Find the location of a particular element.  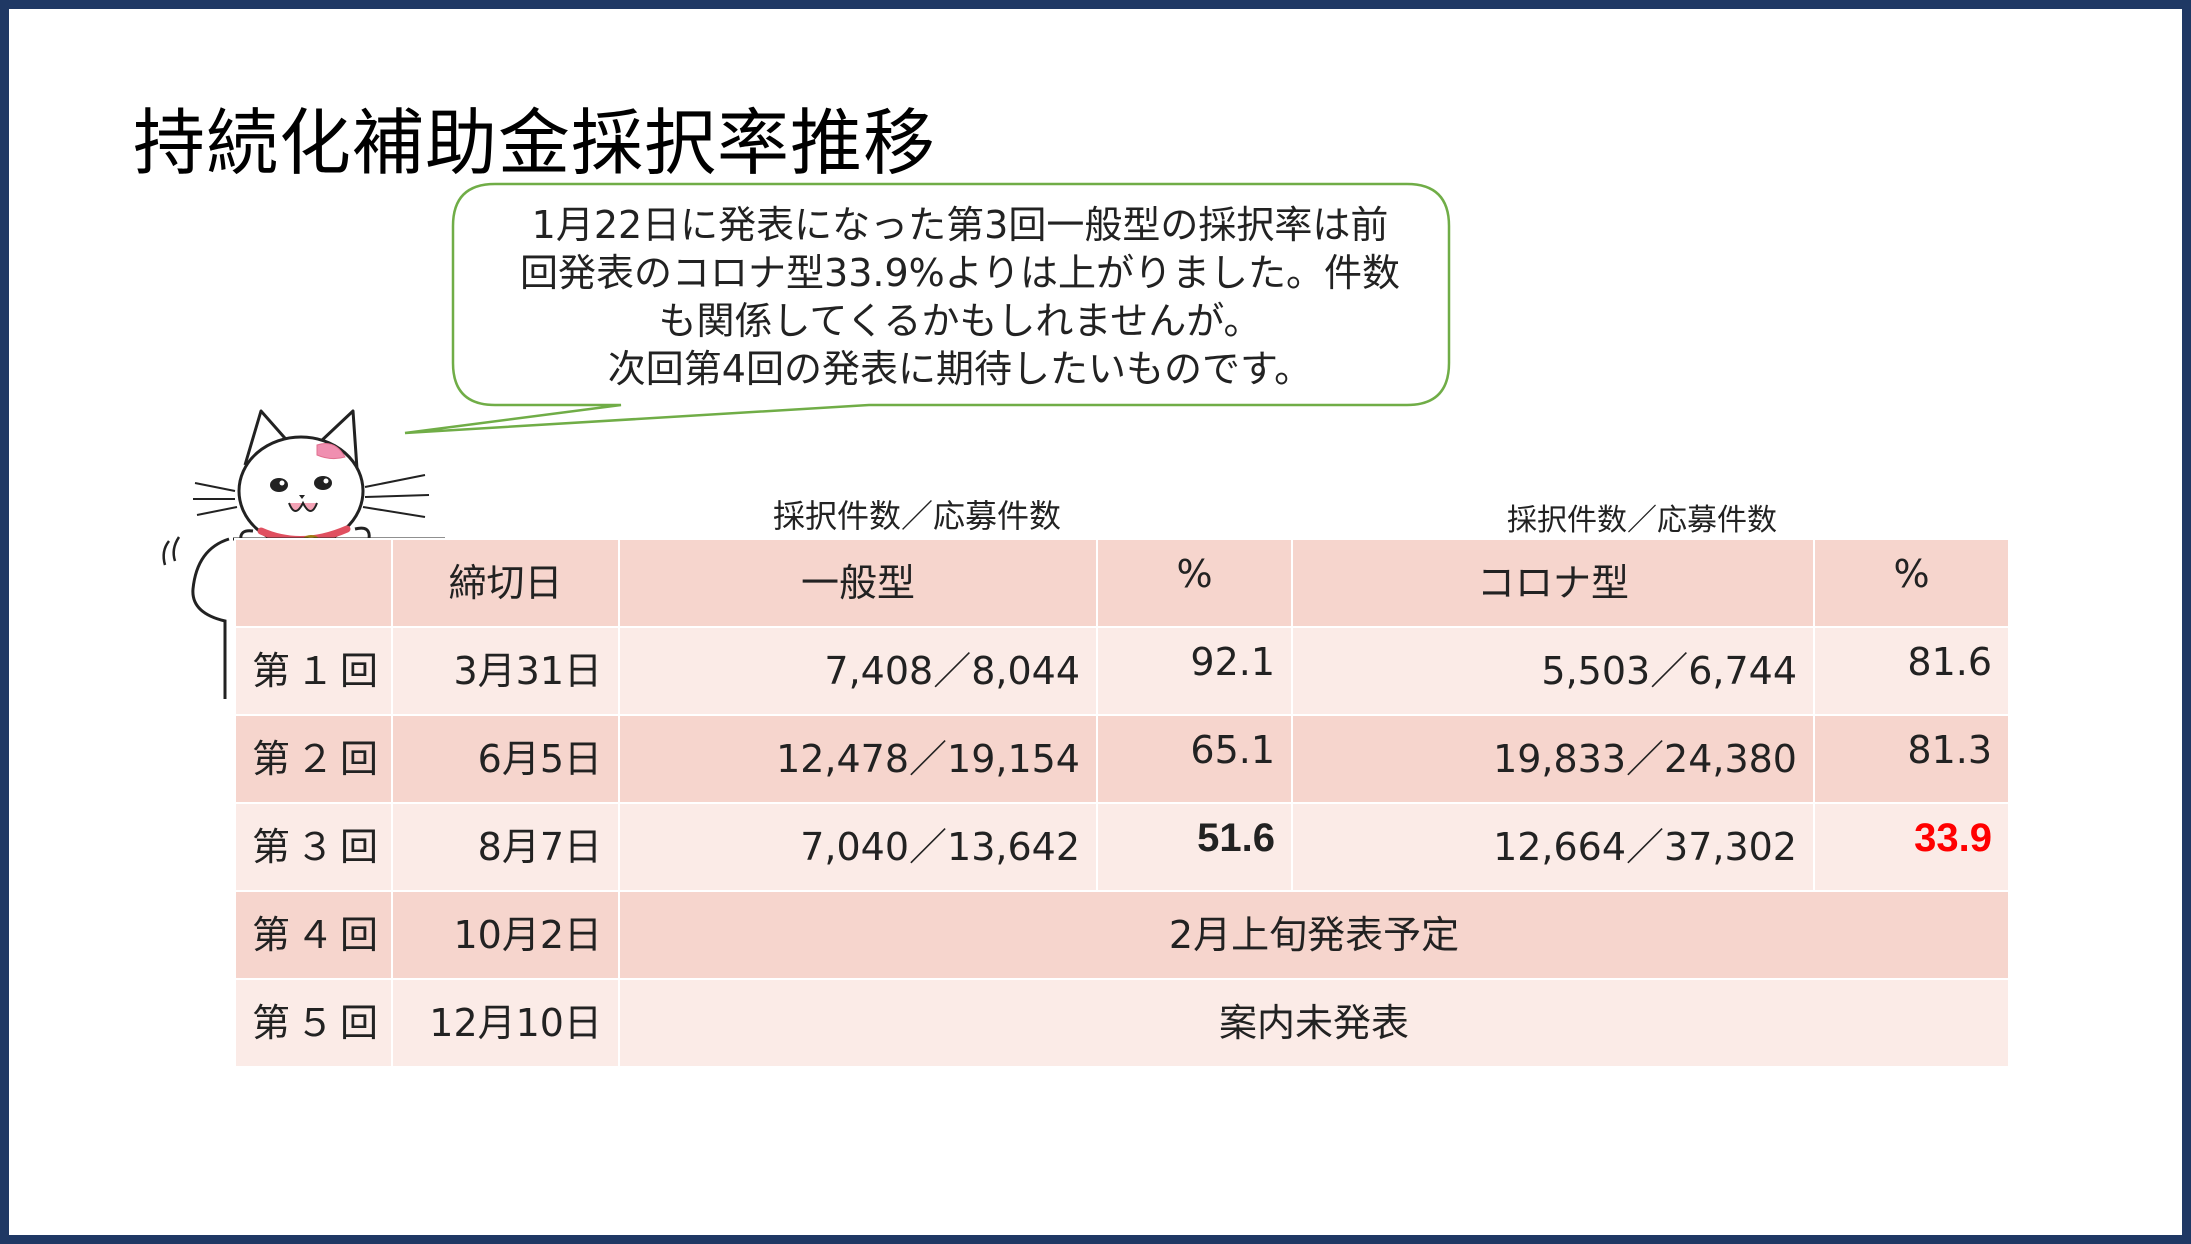

deadline-cell: 12月10日 is located at coordinates (505, 1023).